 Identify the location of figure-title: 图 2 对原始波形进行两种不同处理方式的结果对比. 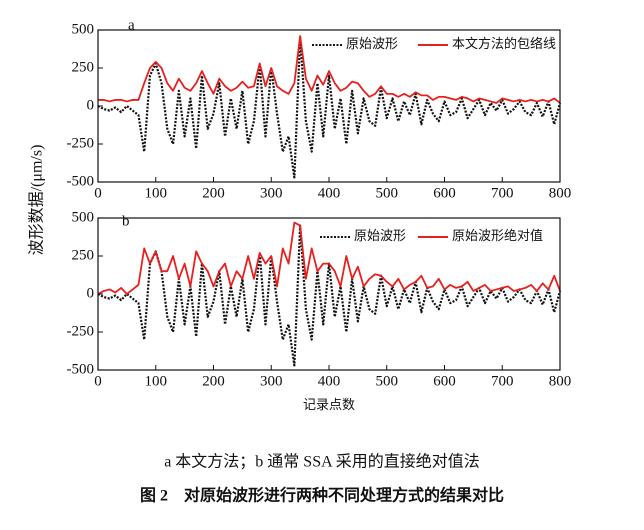
(322, 495).